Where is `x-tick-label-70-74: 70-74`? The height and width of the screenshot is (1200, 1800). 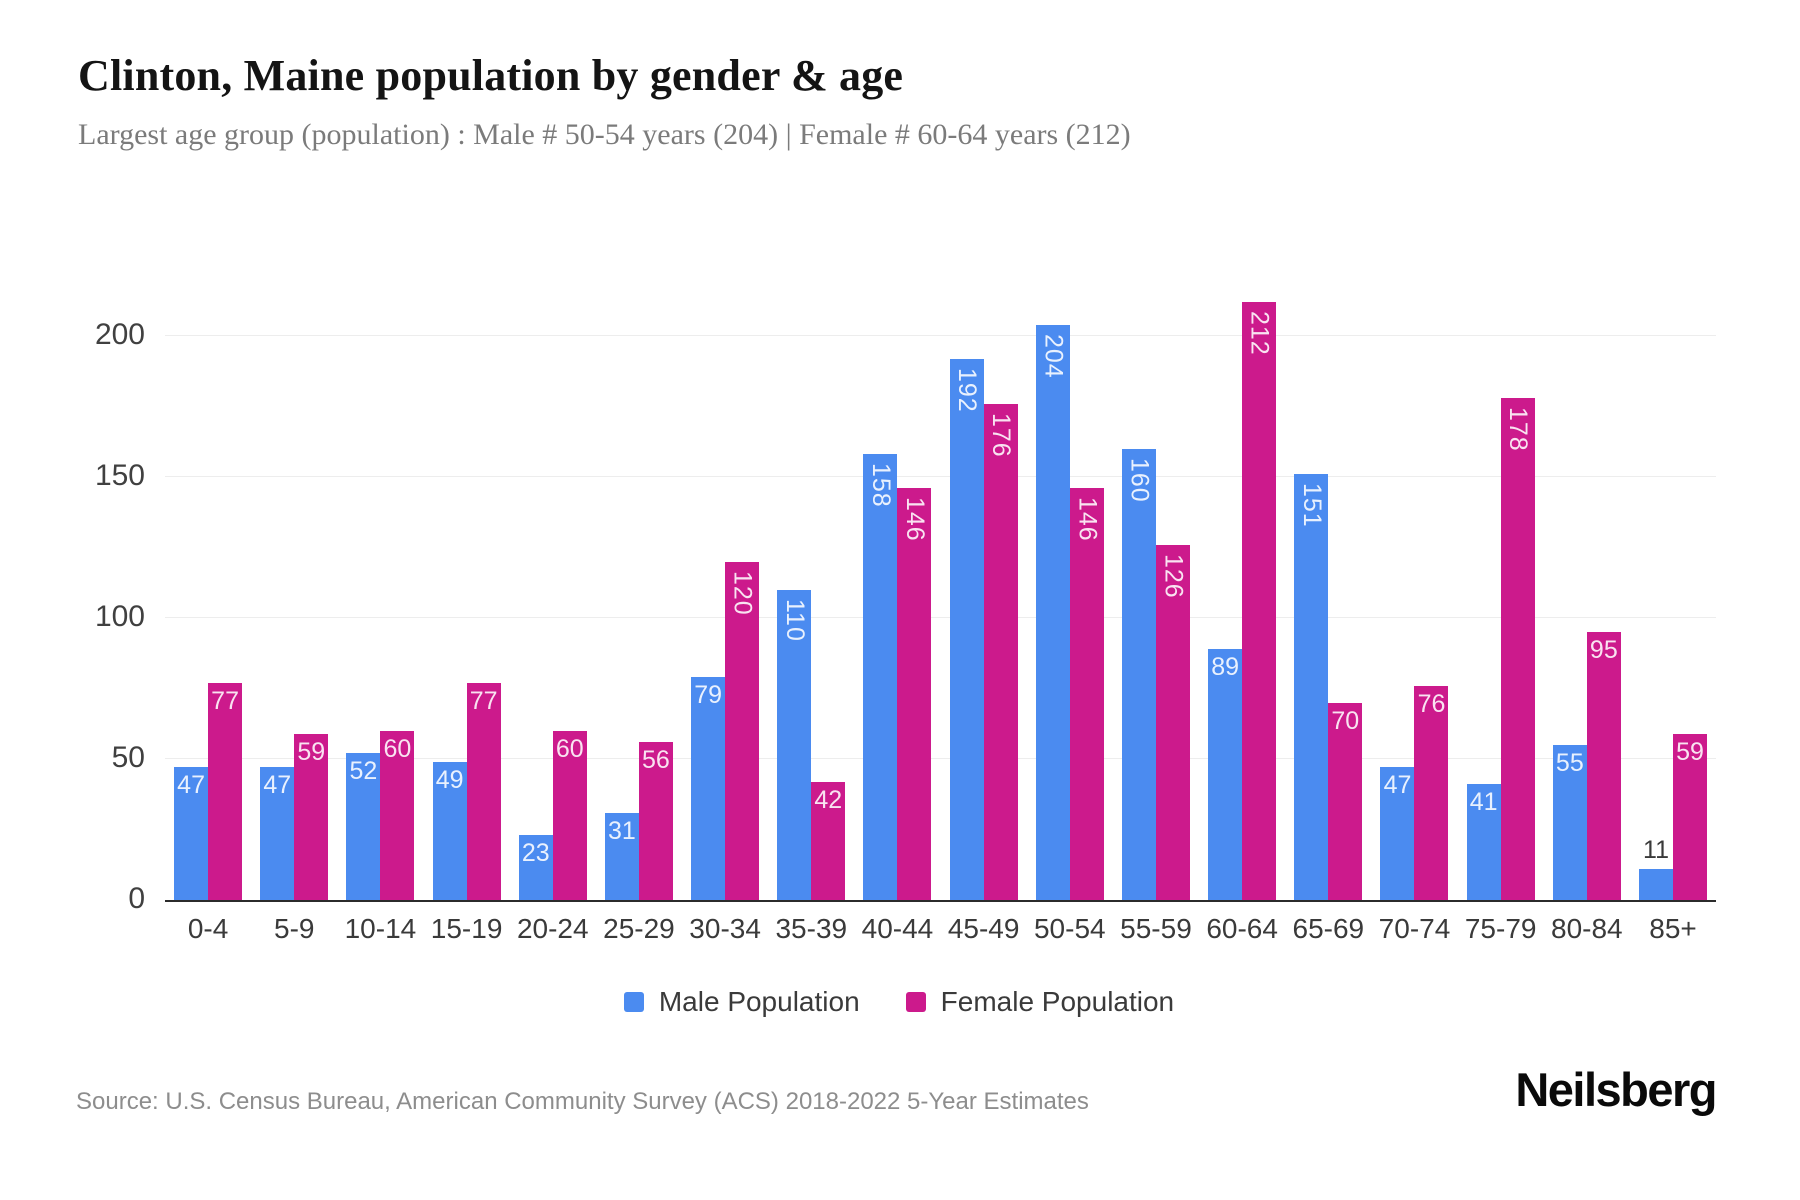
x-tick-label-70-74: 70-74 is located at coordinates (1414, 928).